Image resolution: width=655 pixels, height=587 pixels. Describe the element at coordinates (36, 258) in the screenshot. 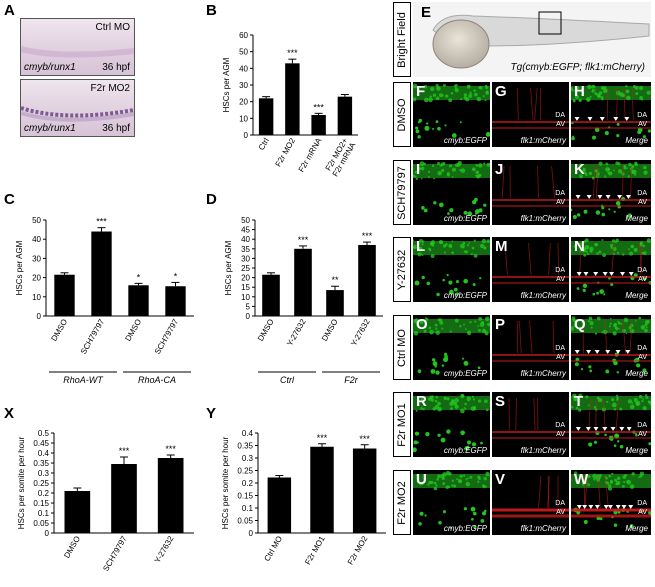

I see `y-tick-label: 30` at that location.